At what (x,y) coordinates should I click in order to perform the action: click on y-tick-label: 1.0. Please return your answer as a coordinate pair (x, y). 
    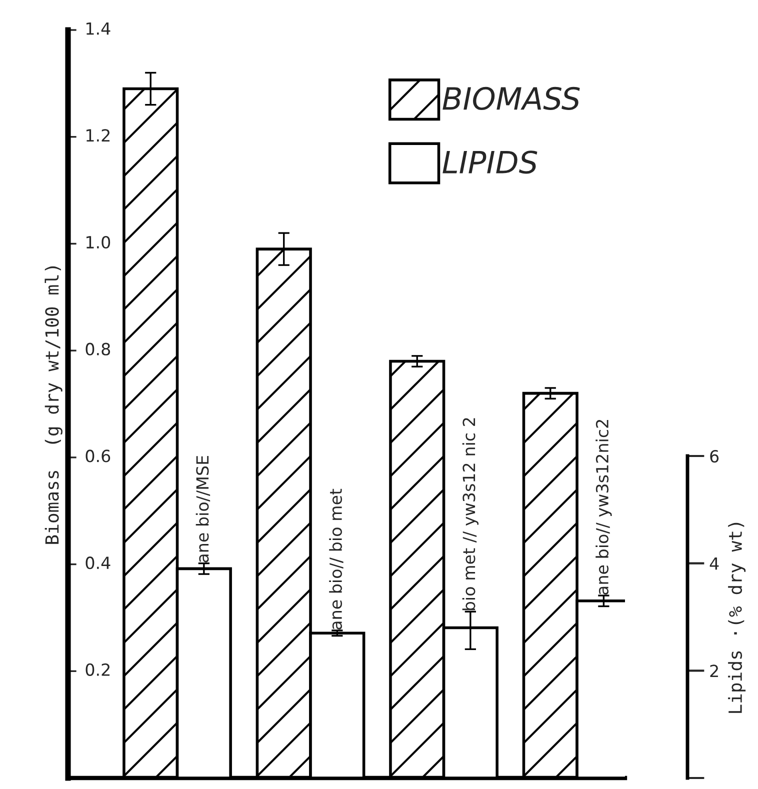
    Looking at the image, I should click on (98, 242).